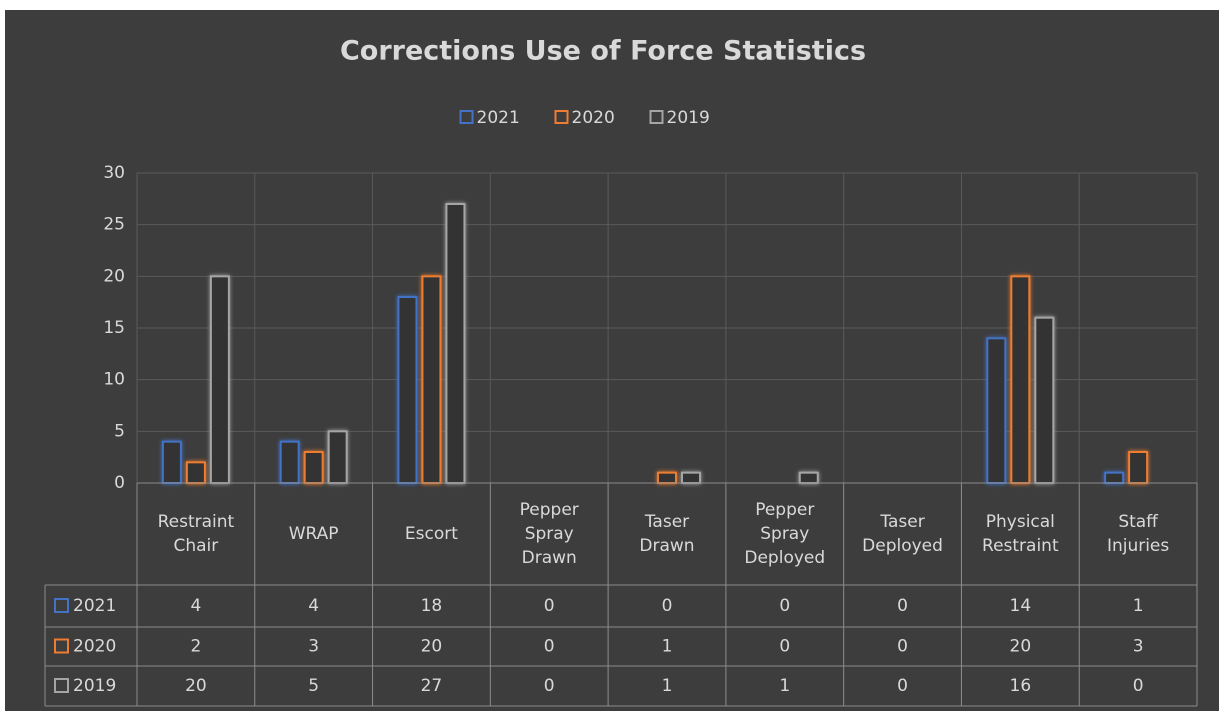 The image size is (1219, 711). What do you see at coordinates (688, 118) in the screenshot?
I see `legend-label: 2019` at bounding box center [688, 118].